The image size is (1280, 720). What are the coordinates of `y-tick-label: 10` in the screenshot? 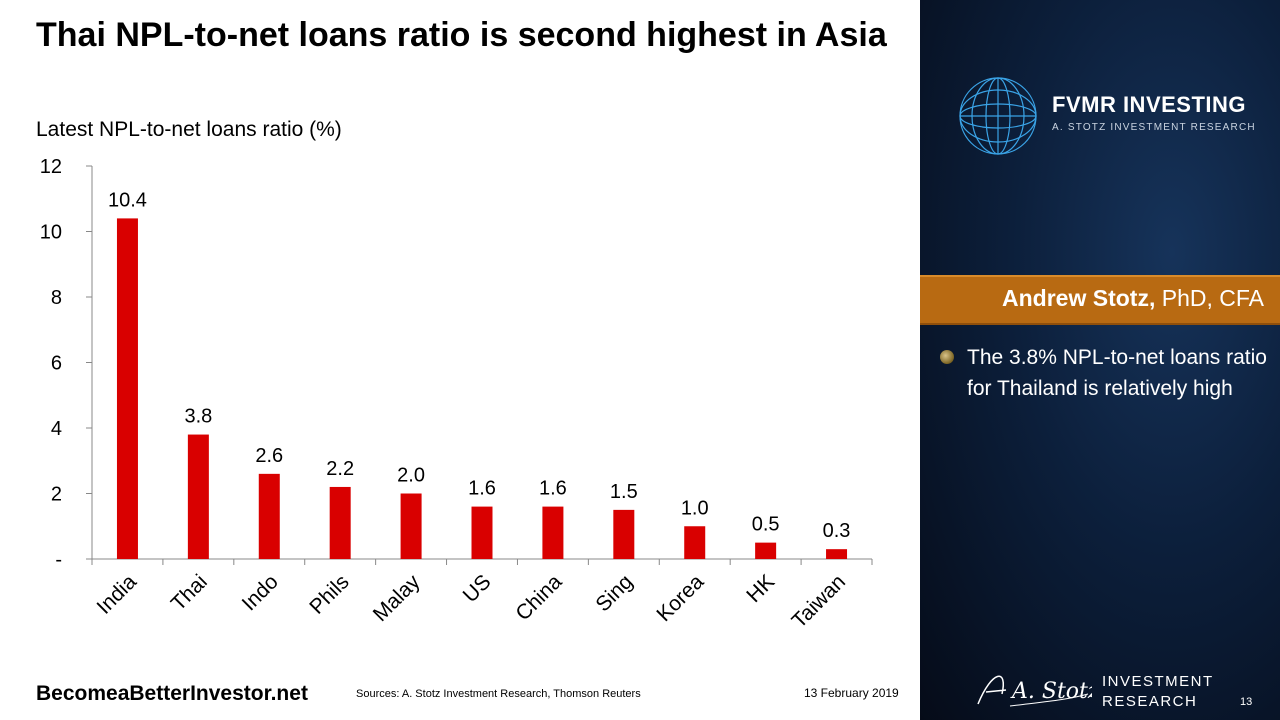 It's located at (51, 233).